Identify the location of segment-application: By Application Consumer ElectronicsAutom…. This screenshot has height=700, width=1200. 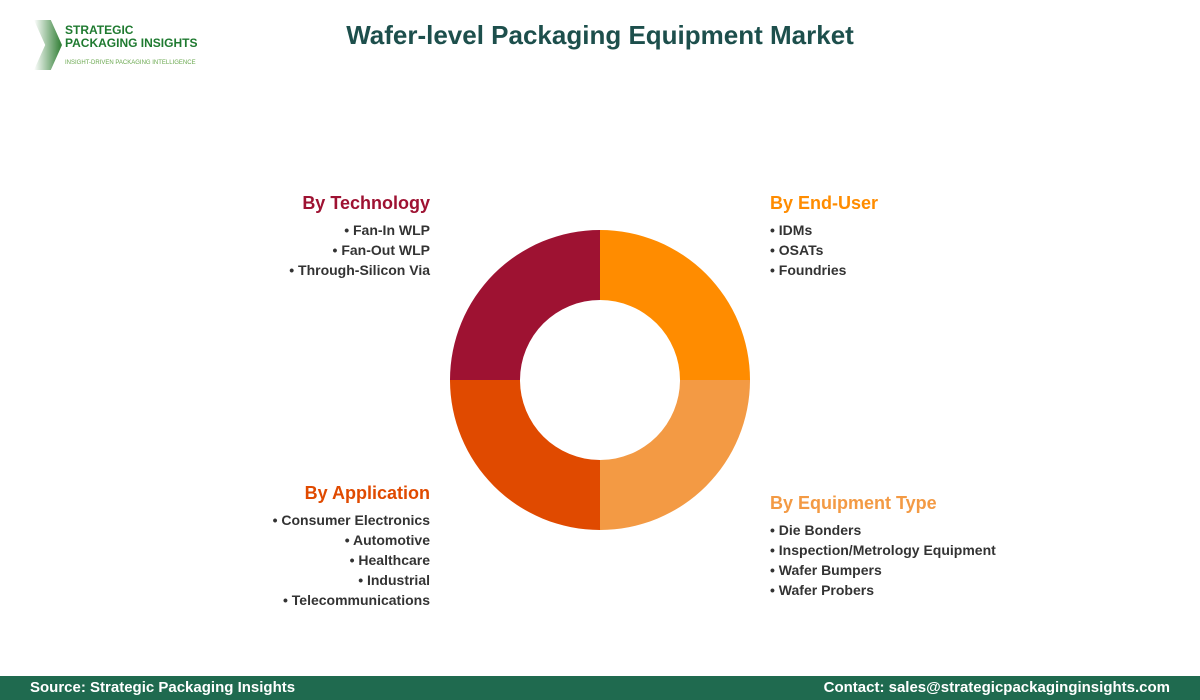
(351, 546).